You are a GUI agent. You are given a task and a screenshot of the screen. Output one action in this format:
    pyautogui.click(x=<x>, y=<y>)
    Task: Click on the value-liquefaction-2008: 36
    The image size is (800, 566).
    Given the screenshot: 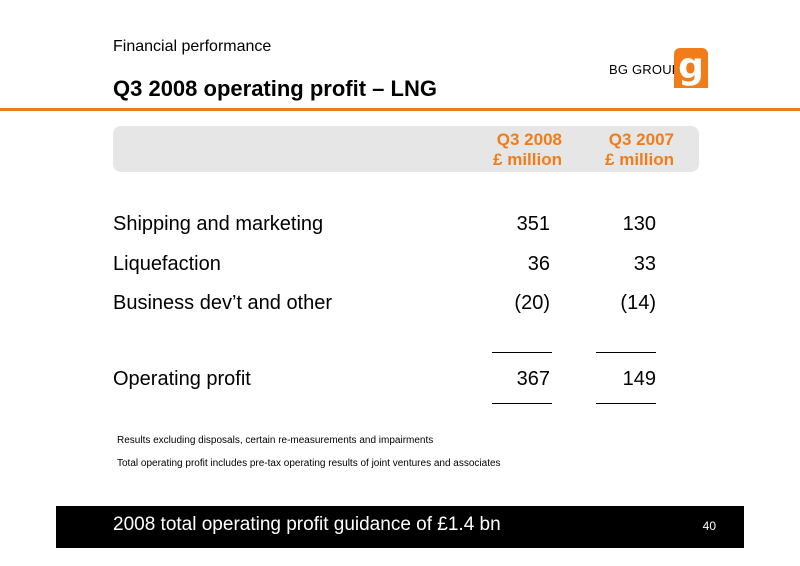 What is the action you would take?
    pyautogui.click(x=538, y=264)
    